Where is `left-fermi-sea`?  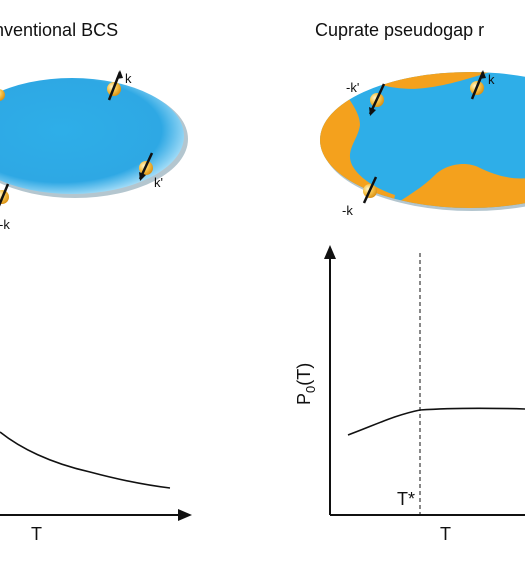
left-fermi-sea is located at coordinates (94, 138).